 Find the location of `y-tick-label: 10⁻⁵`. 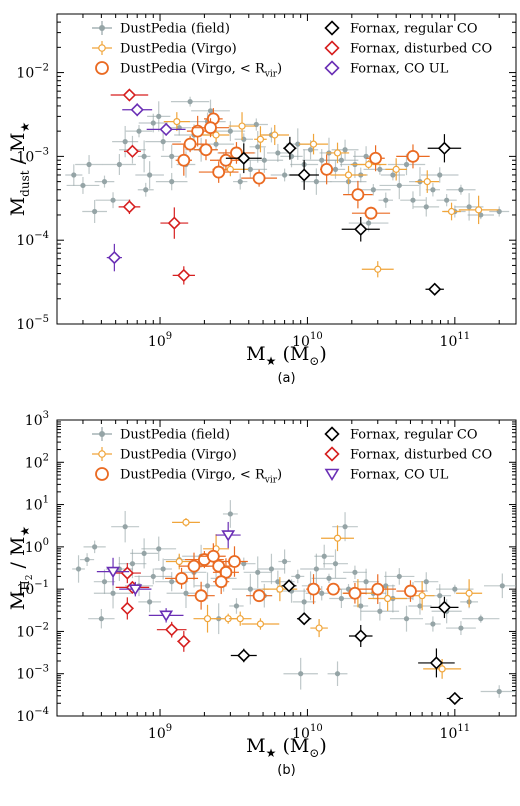

y-tick-label: 10⁻⁵ is located at coordinates (32, 323).